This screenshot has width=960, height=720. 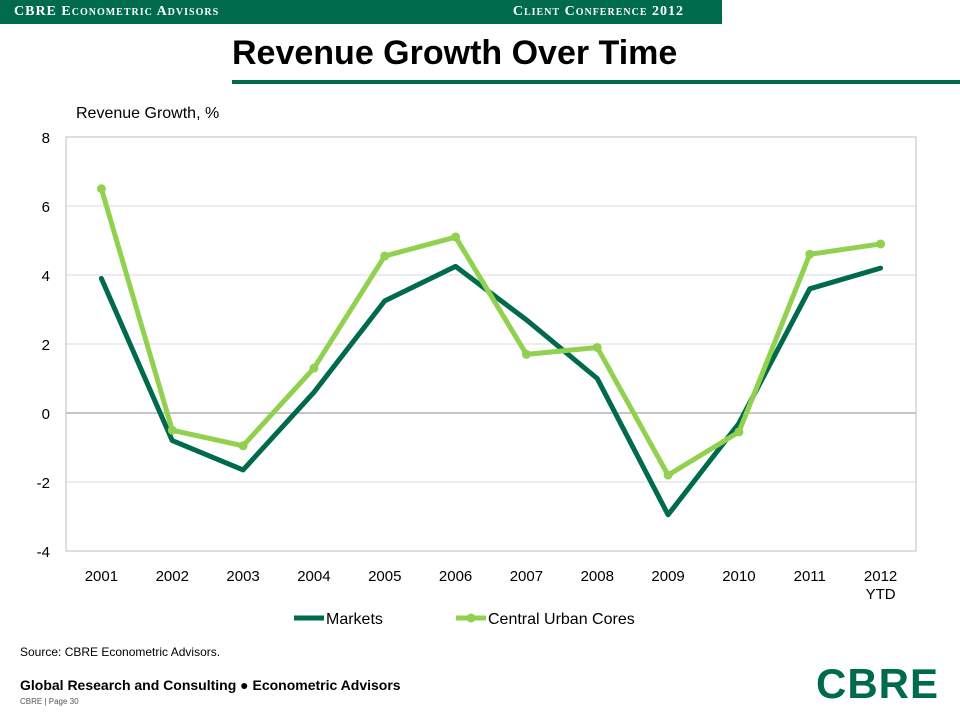 I want to click on x-tick-label: 2009, so click(x=667, y=576).